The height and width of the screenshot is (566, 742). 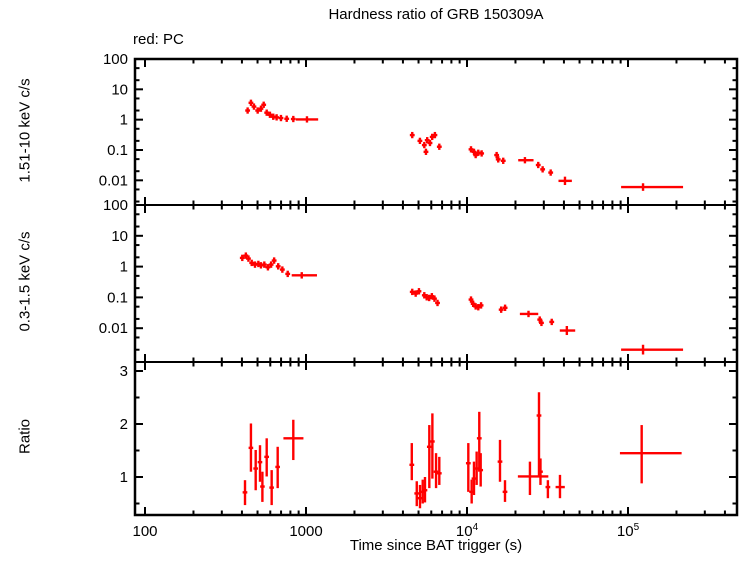 What do you see at coordinates (158, 39) in the screenshot?
I see `mode-legend: red: PC` at bounding box center [158, 39].